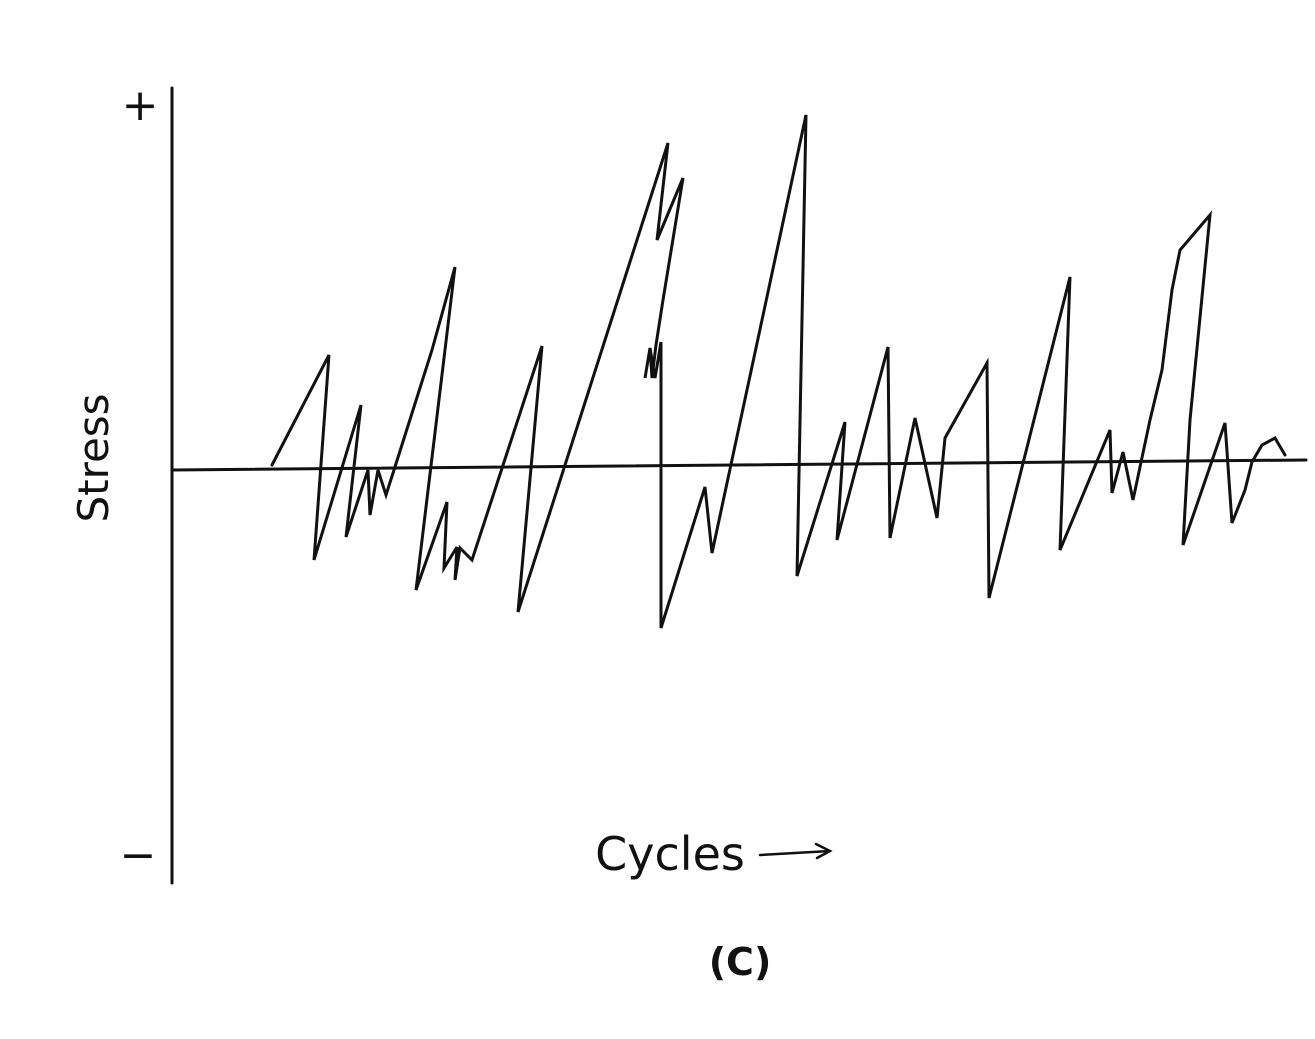 The image size is (1315, 1039). Describe the element at coordinates (140, 105) in the screenshot. I see `plus-sign: +` at that location.